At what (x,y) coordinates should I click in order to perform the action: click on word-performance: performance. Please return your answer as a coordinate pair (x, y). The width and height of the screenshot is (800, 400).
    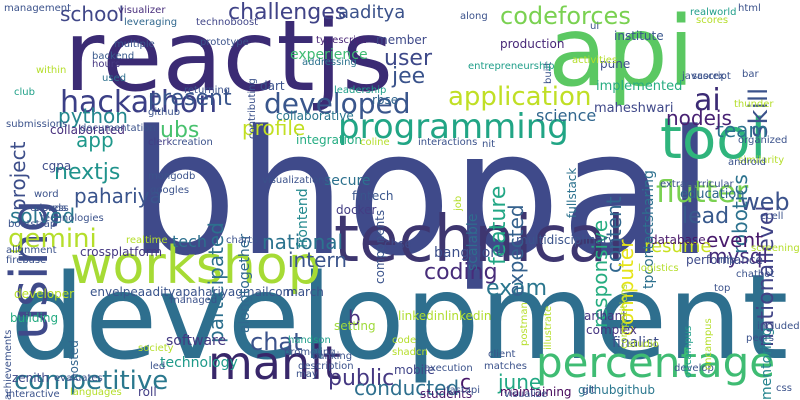
    Looking at the image, I should click on (724, 260).